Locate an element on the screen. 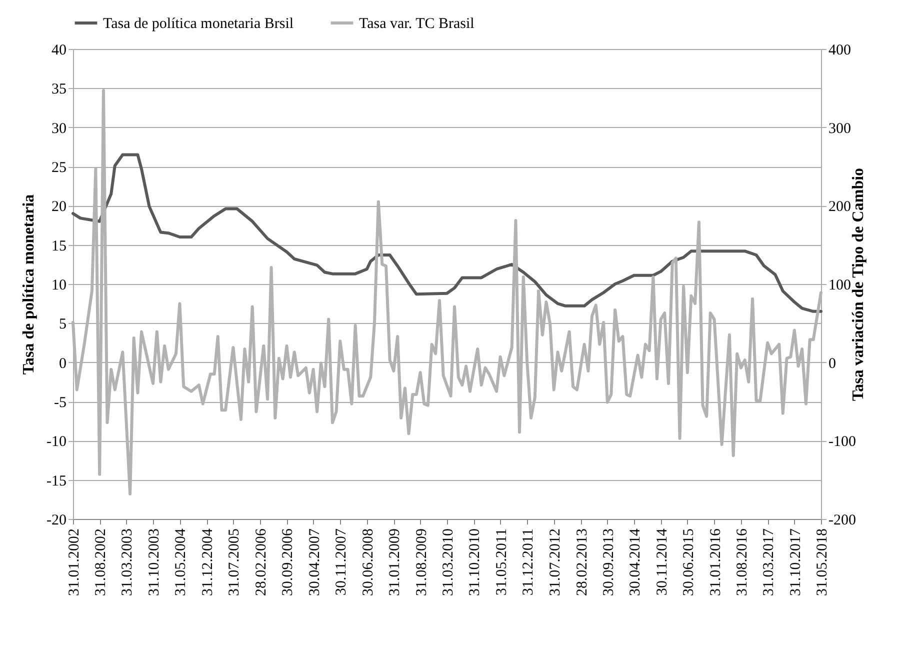  x-tick-label: 31.01.2009 is located at coordinates (395, 562).